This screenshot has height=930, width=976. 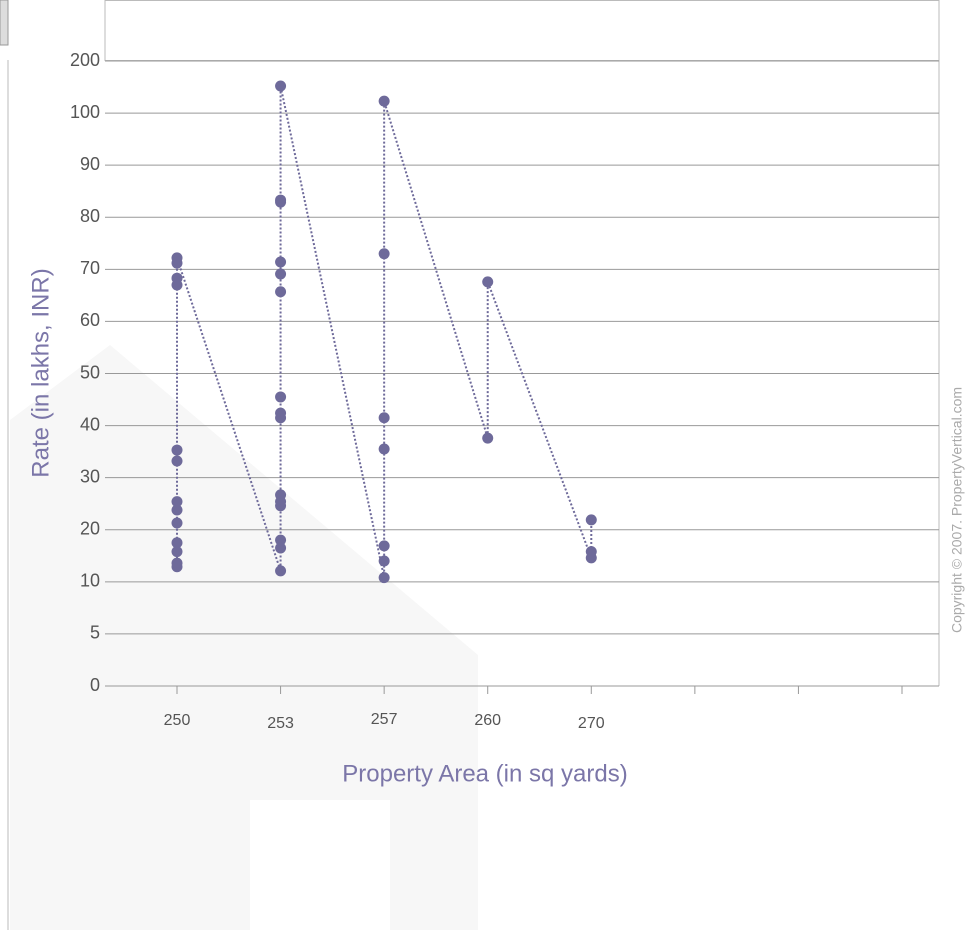 I want to click on x-tick-label: 260, so click(x=487, y=720).